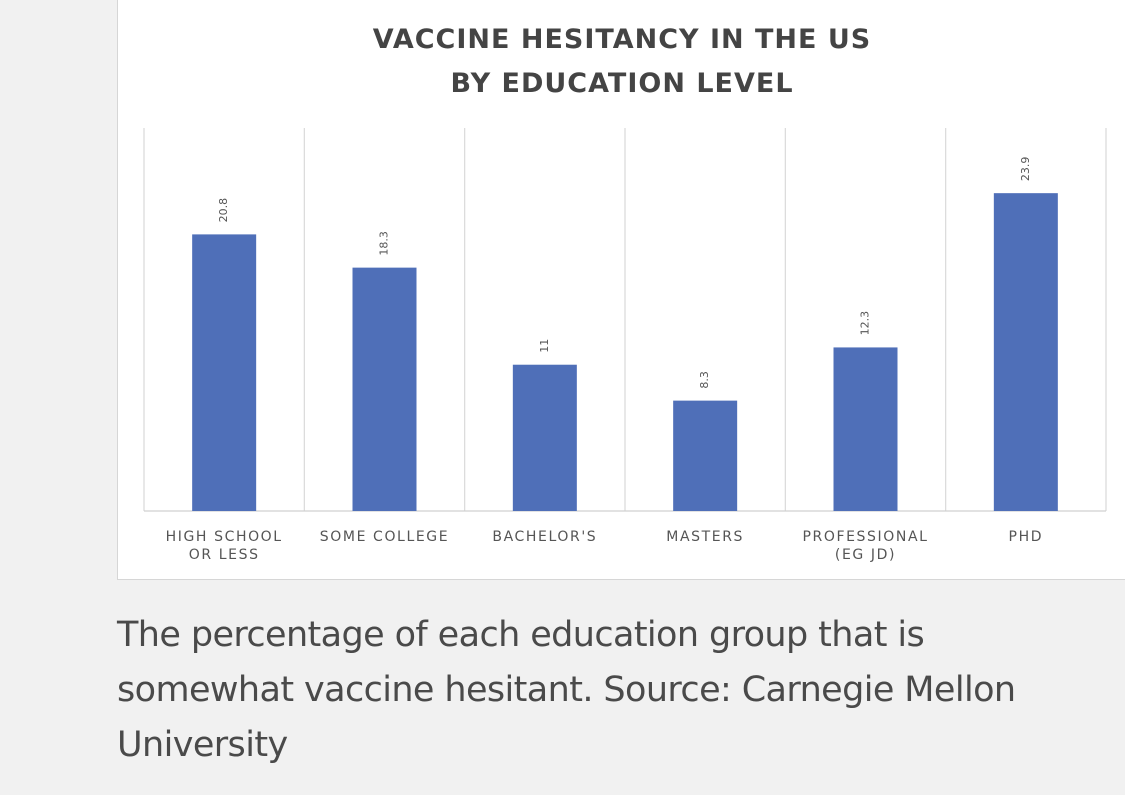  I want to click on chart-title-line-2: BY EDUCATION LEVEL, so click(622, 83).